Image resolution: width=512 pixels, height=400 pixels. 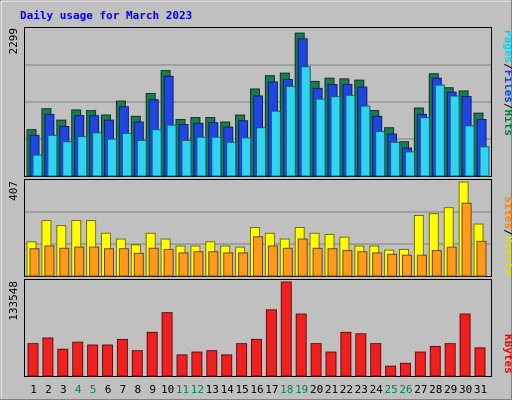 What do you see at coordinates (271, 389) in the screenshot?
I see `day-label: 17` at bounding box center [271, 389].